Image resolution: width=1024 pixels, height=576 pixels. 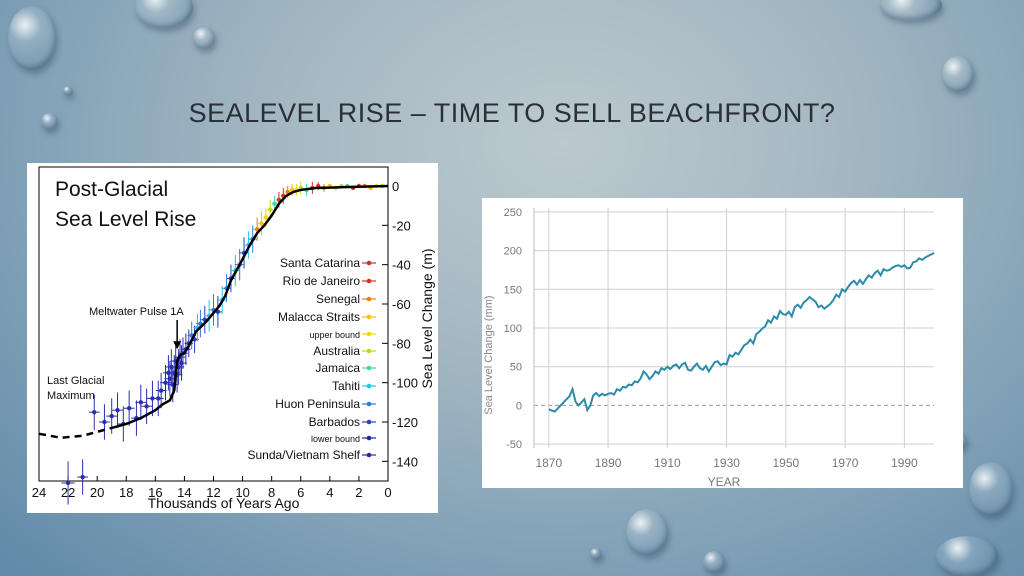 I want to click on y-tick-label: -80, so click(x=401, y=343).